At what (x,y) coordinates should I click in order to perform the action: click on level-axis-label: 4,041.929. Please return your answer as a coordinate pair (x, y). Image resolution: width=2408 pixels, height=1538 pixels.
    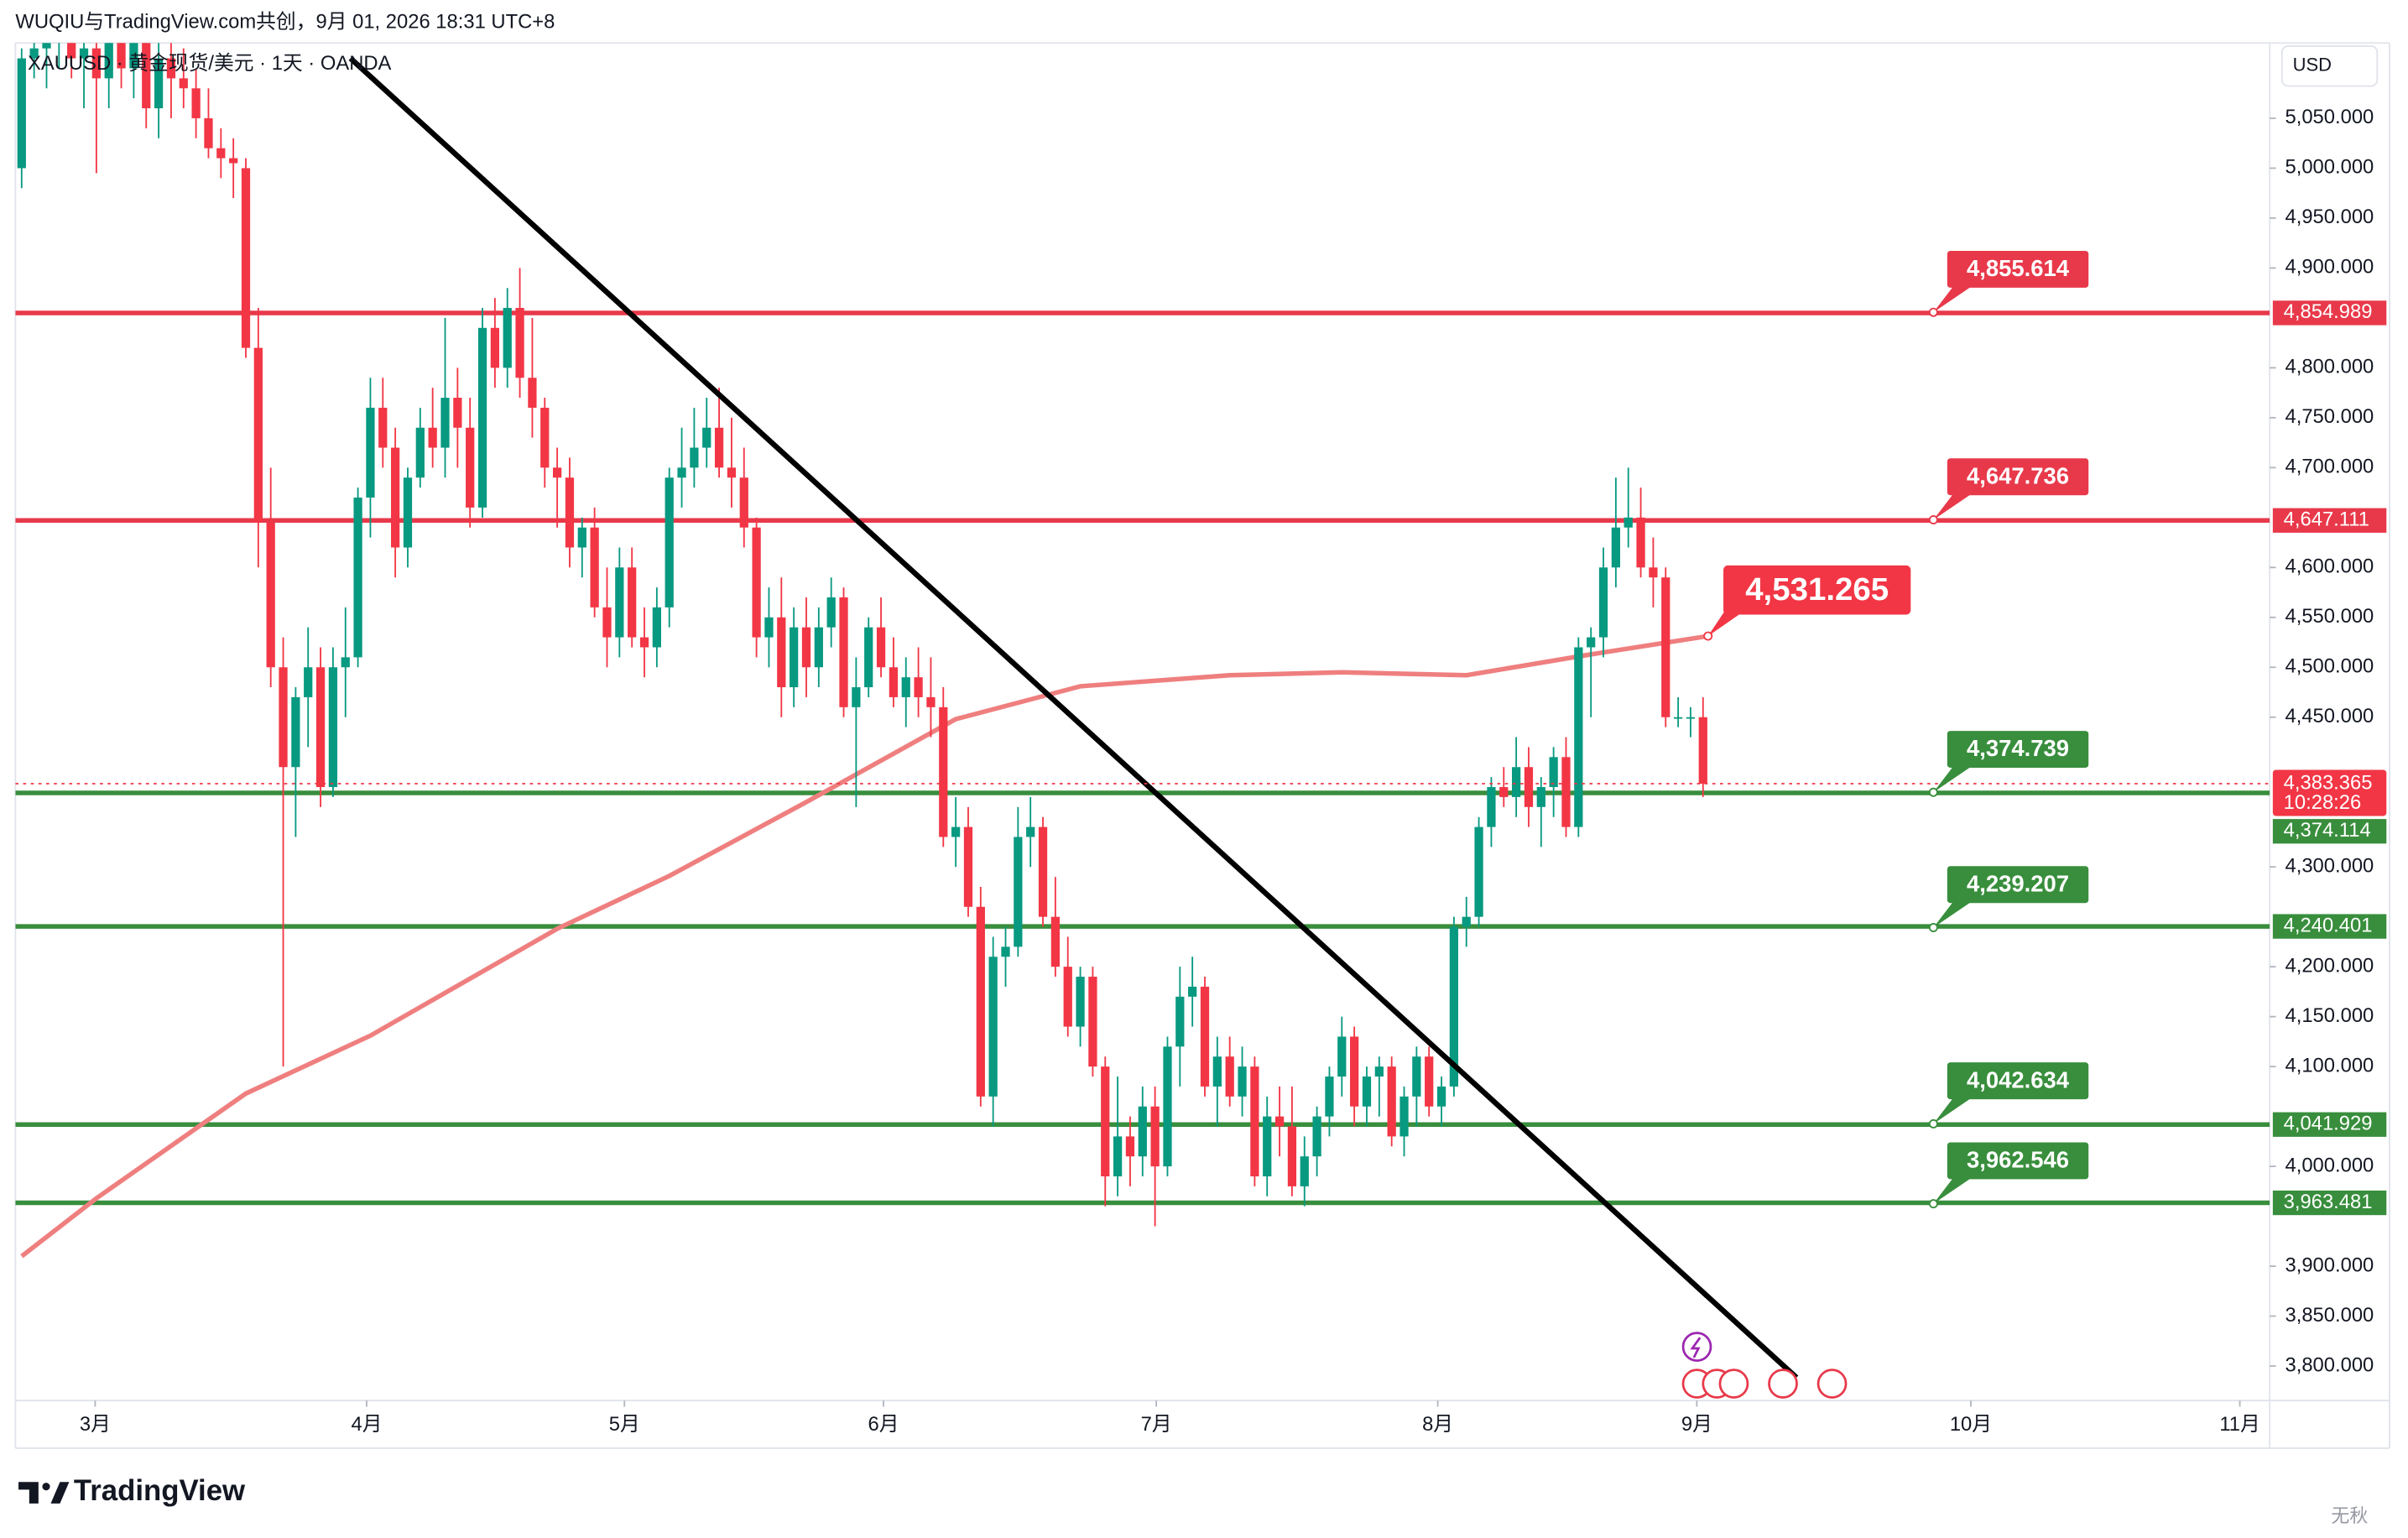
    Looking at the image, I should click on (2328, 1123).